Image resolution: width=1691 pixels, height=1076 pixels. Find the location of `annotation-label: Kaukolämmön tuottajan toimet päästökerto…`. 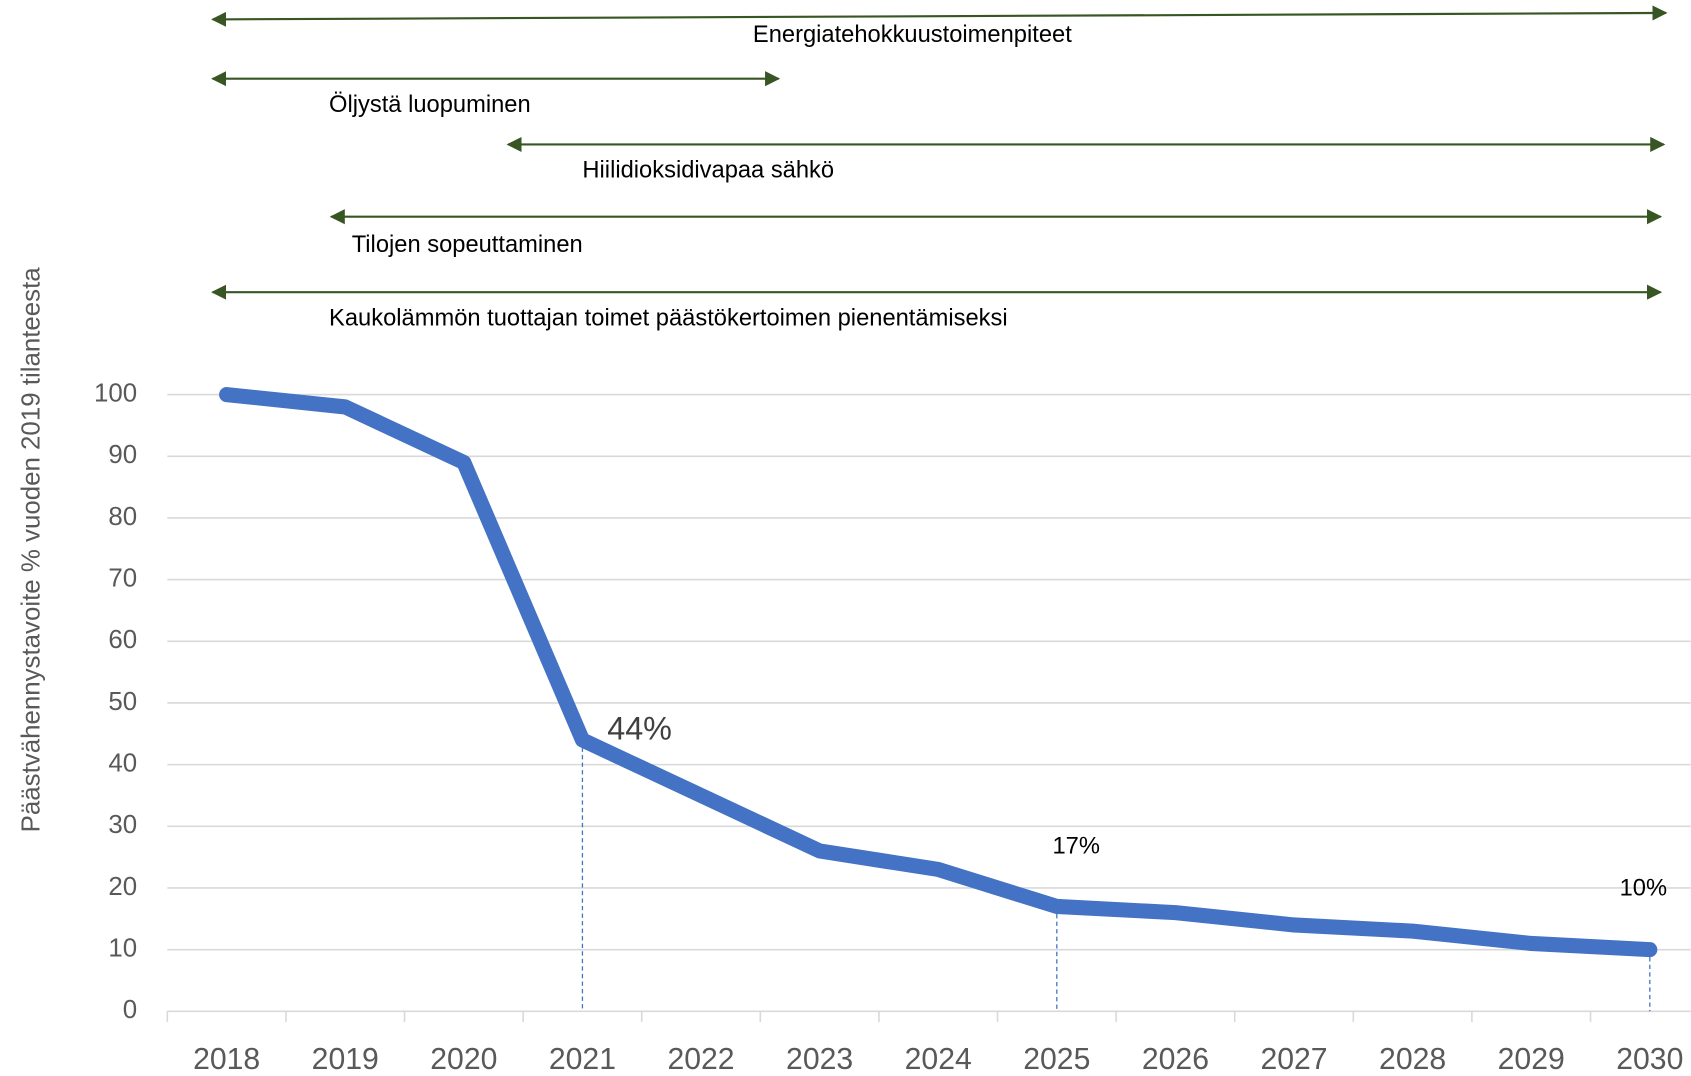

annotation-label: Kaukolämmön tuottajan toimet päästökerto… is located at coordinates (668, 318).